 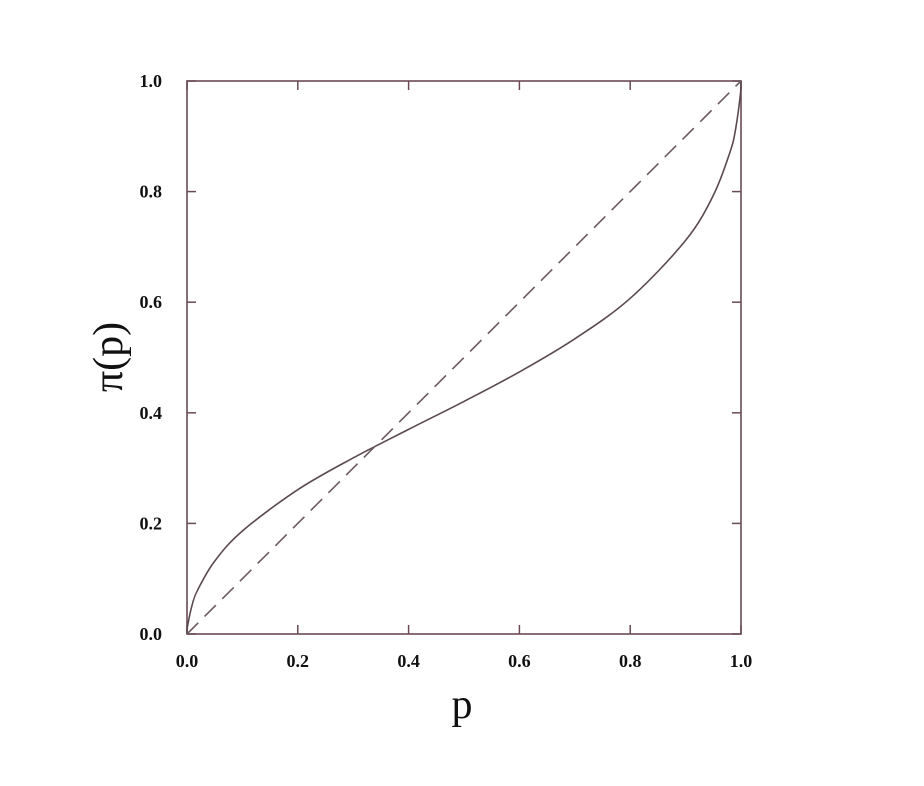 I want to click on x-tick-label: 0.6, so click(x=519, y=661).